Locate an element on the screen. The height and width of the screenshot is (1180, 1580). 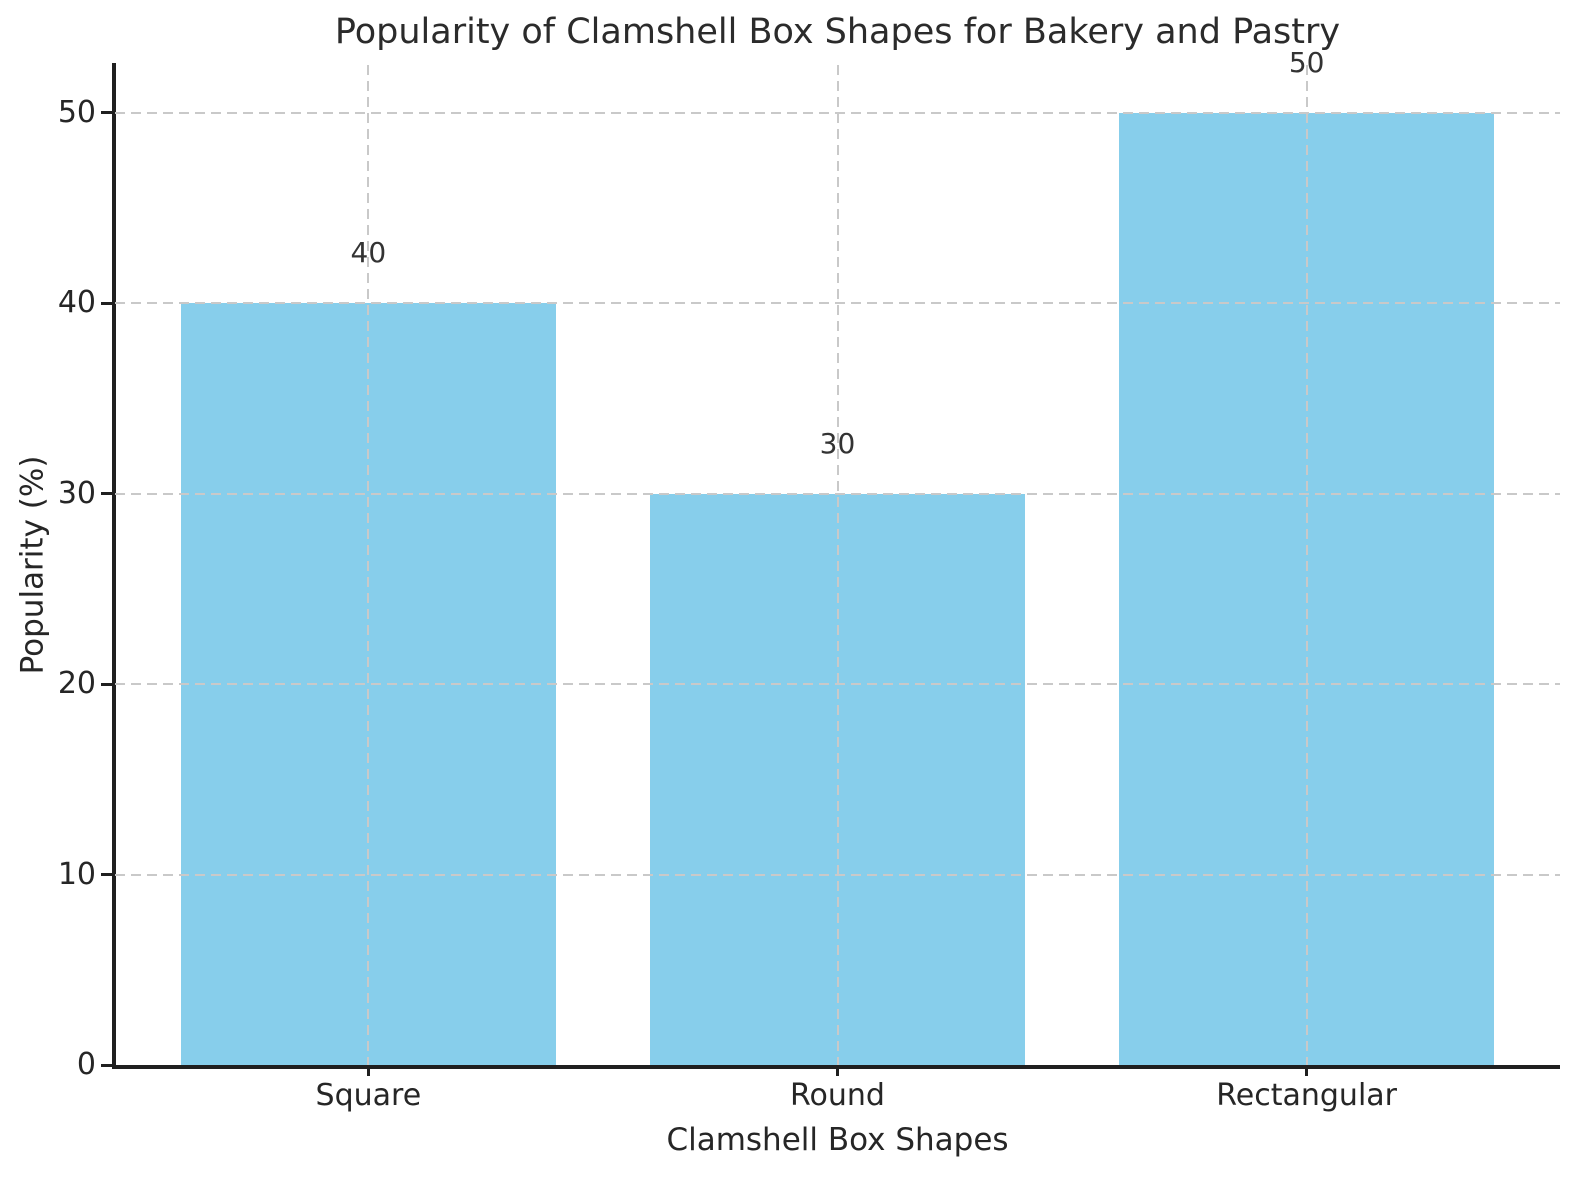
bar-value-label-round: 30 is located at coordinates (837, 443).